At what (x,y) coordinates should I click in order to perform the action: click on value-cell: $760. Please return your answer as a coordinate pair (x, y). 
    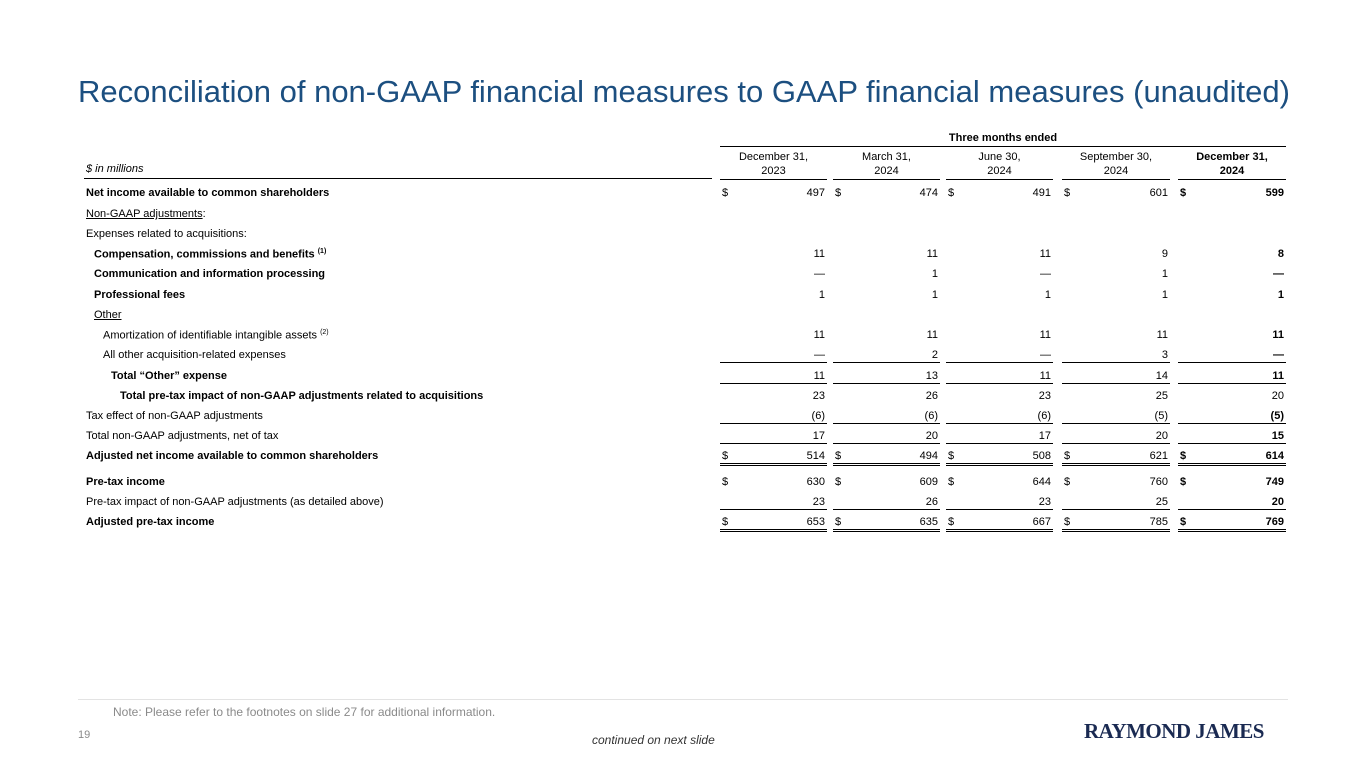
    Looking at the image, I should click on (1116, 480).